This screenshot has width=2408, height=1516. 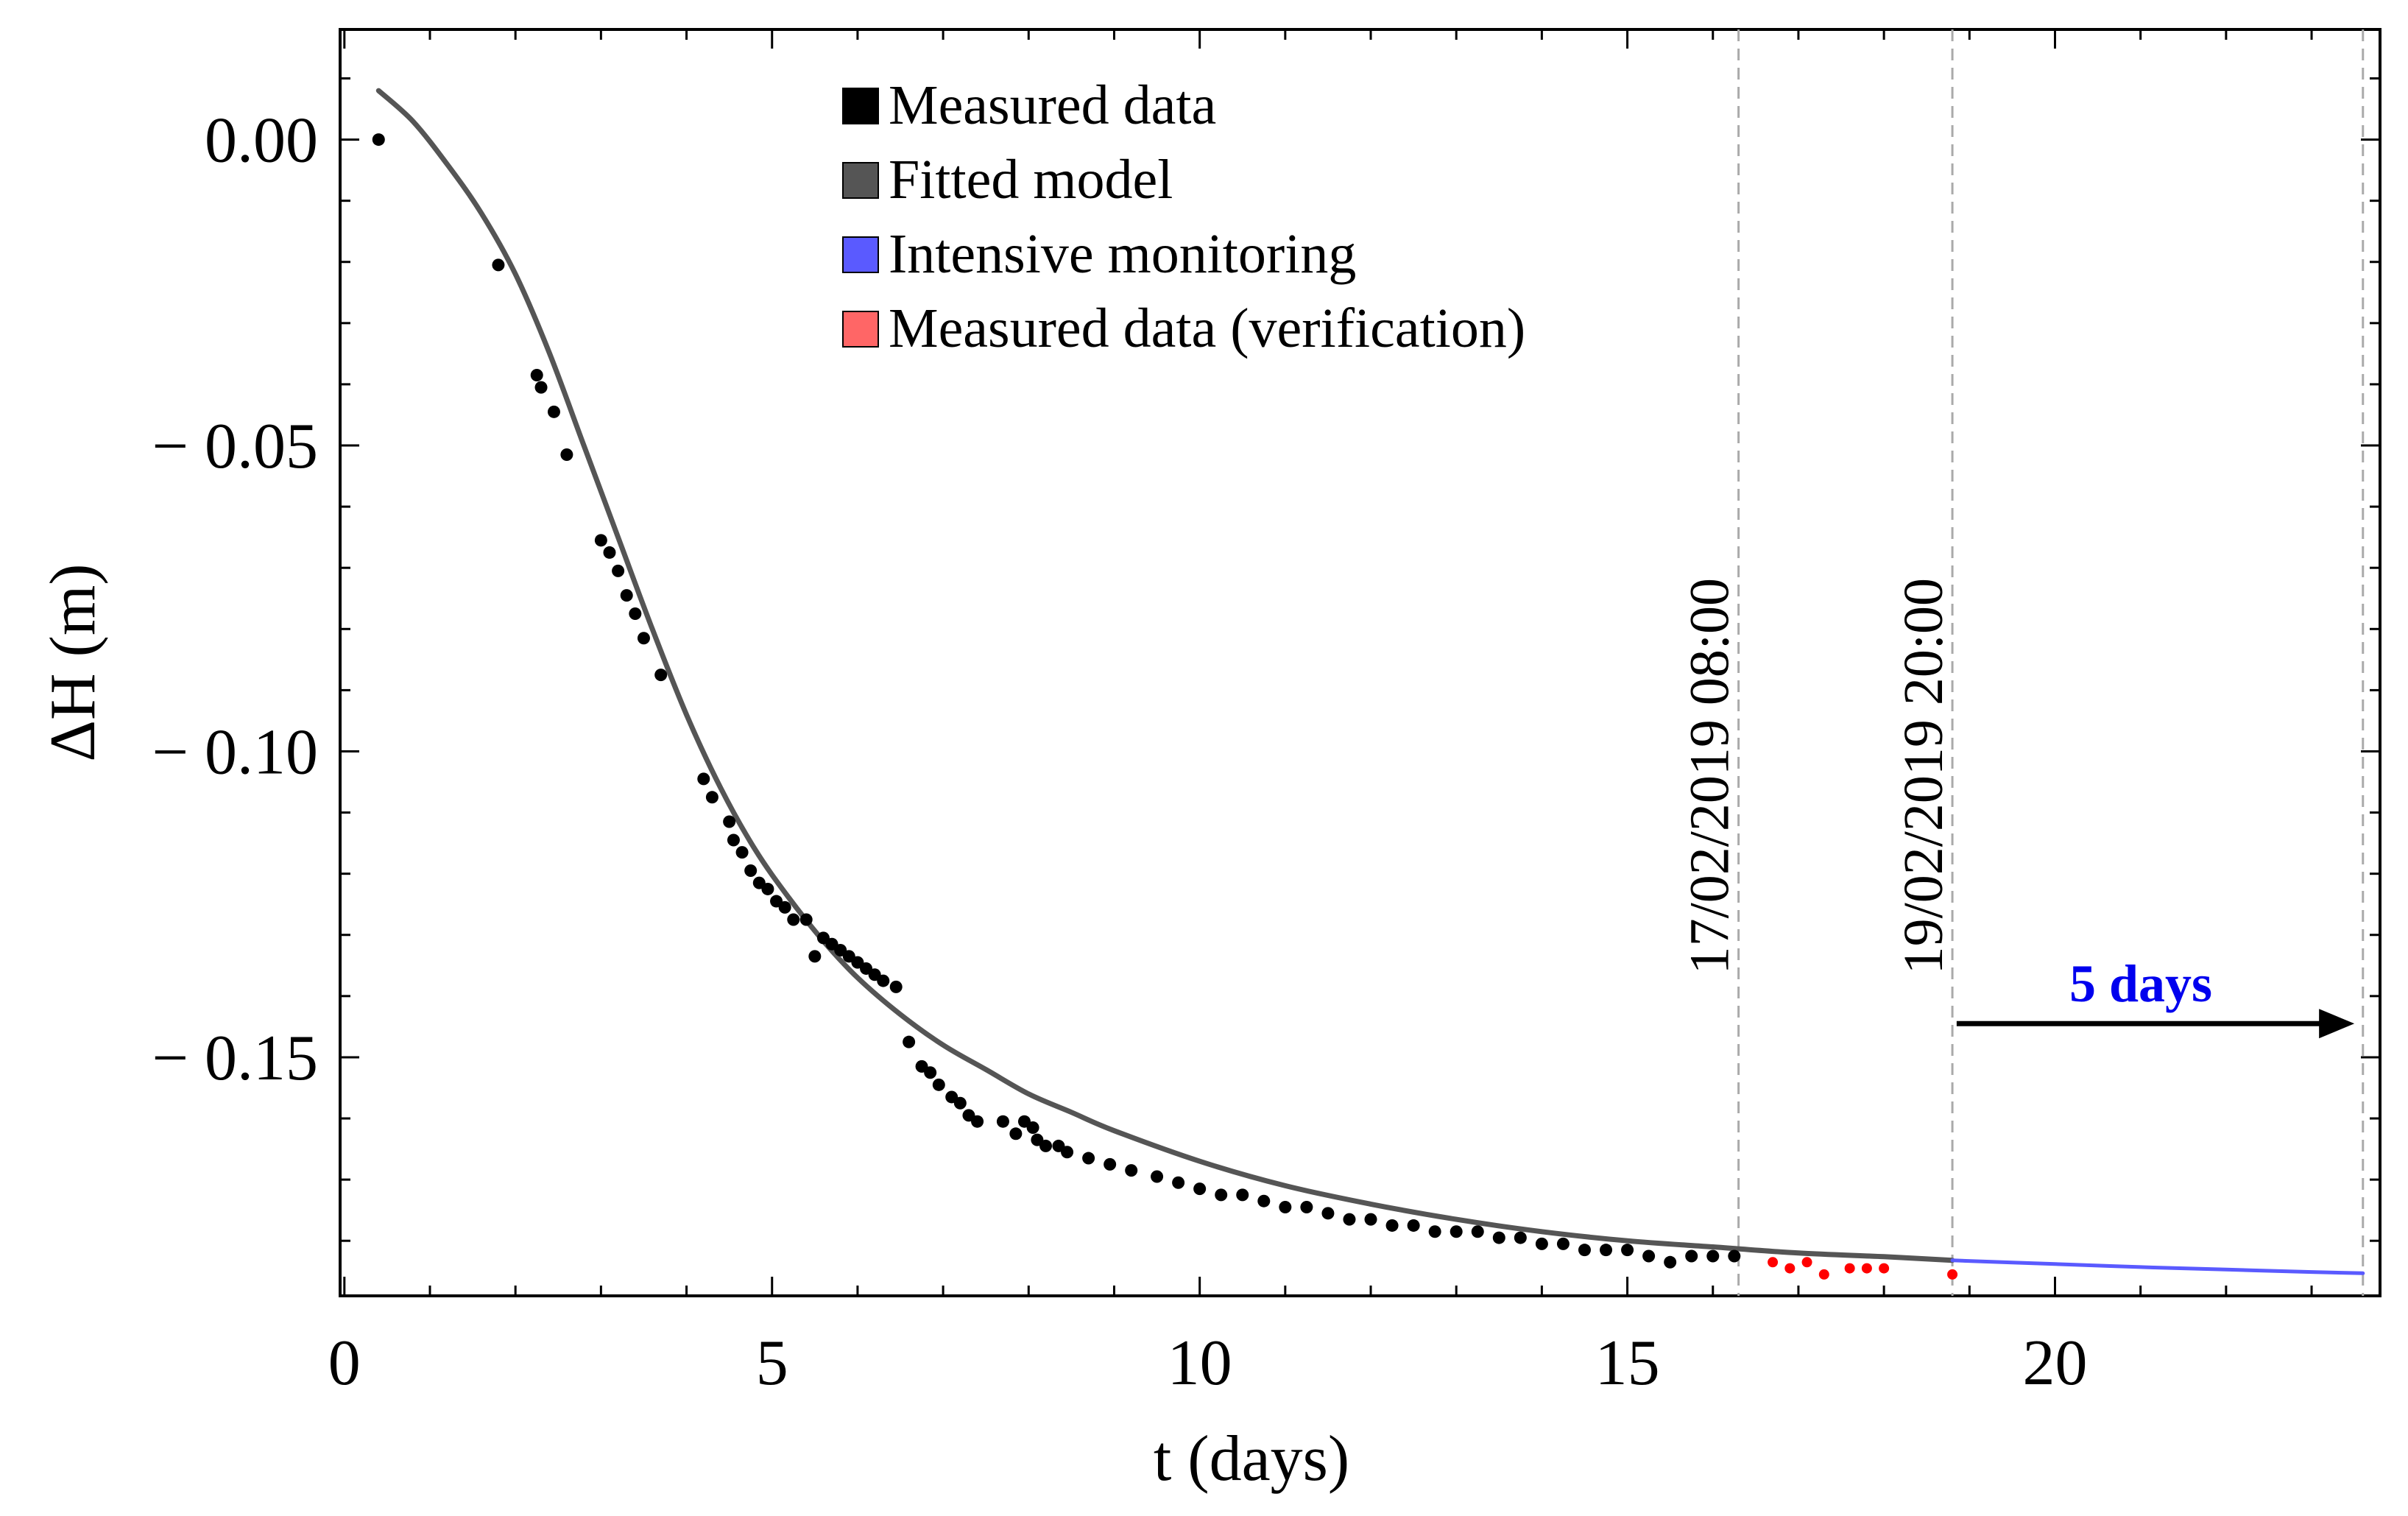 What do you see at coordinates (2337, 1024) in the screenshot?
I see `arrow-head` at bounding box center [2337, 1024].